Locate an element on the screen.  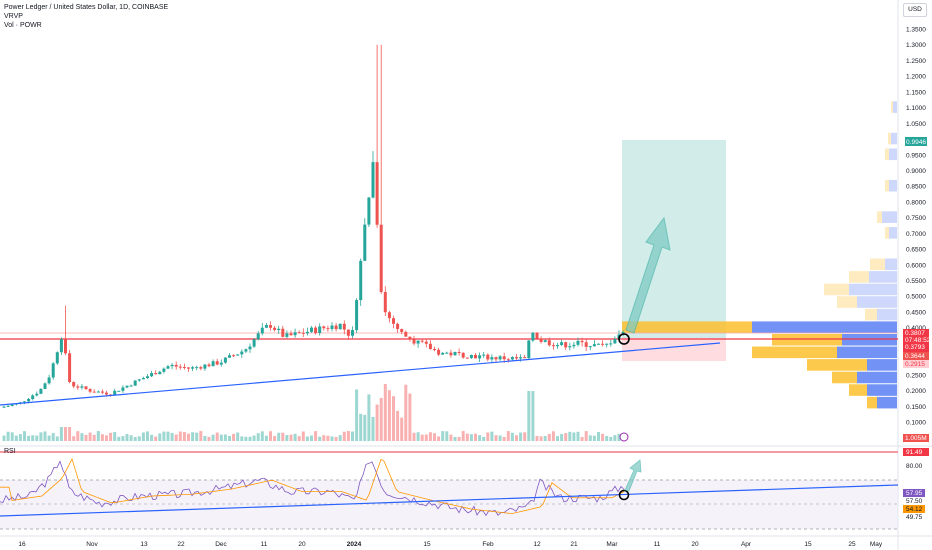
time-tick: Dec is located at coordinates (221, 544).